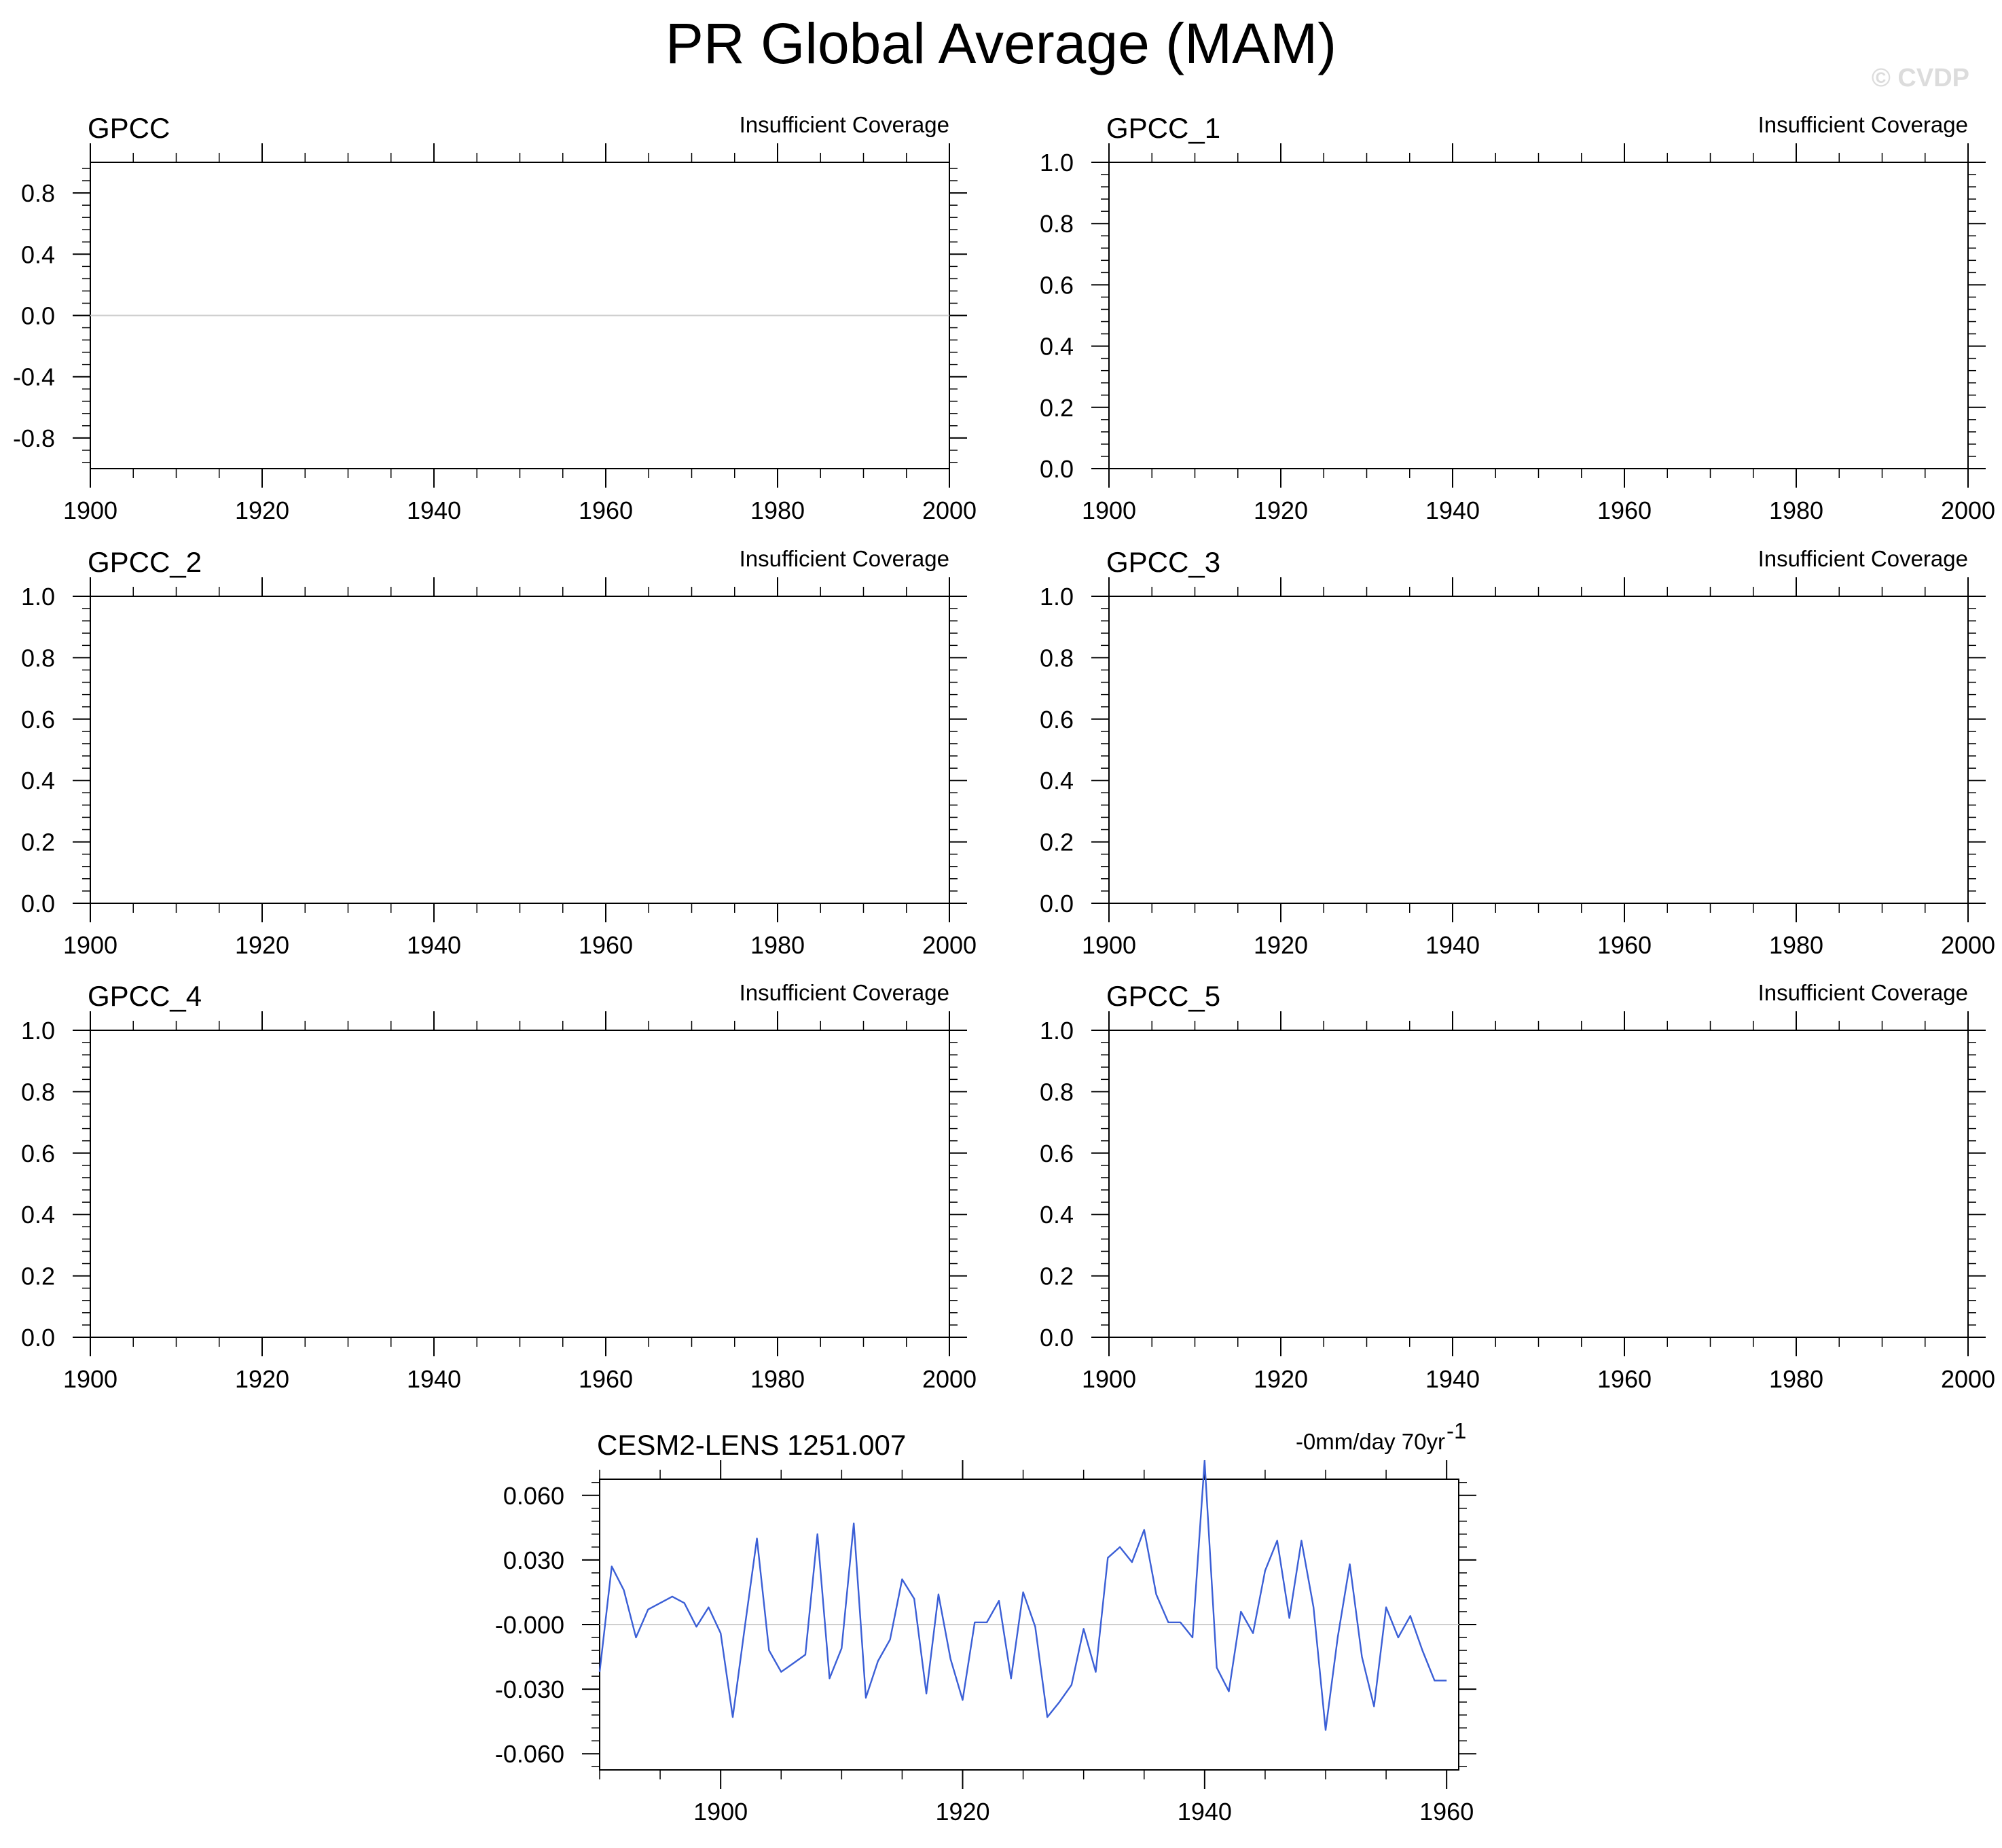  What do you see at coordinates (34, 377) in the screenshot?
I see `y-tick-label: -0.4` at bounding box center [34, 377].